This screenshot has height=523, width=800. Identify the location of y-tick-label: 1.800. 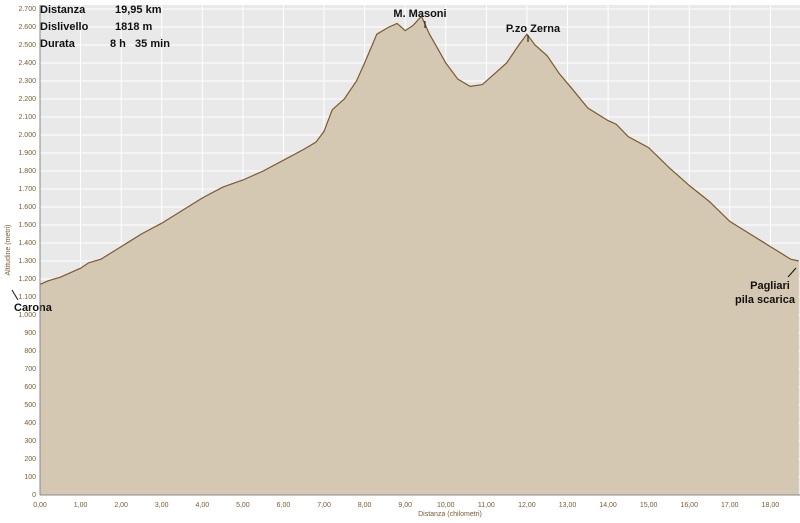
(27, 171).